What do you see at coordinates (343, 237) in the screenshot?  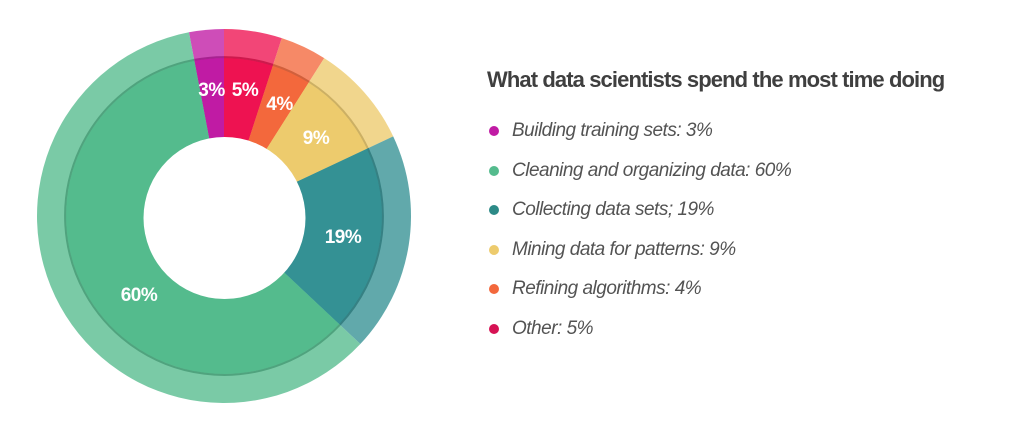 I see `svg-text: 19%` at bounding box center [343, 237].